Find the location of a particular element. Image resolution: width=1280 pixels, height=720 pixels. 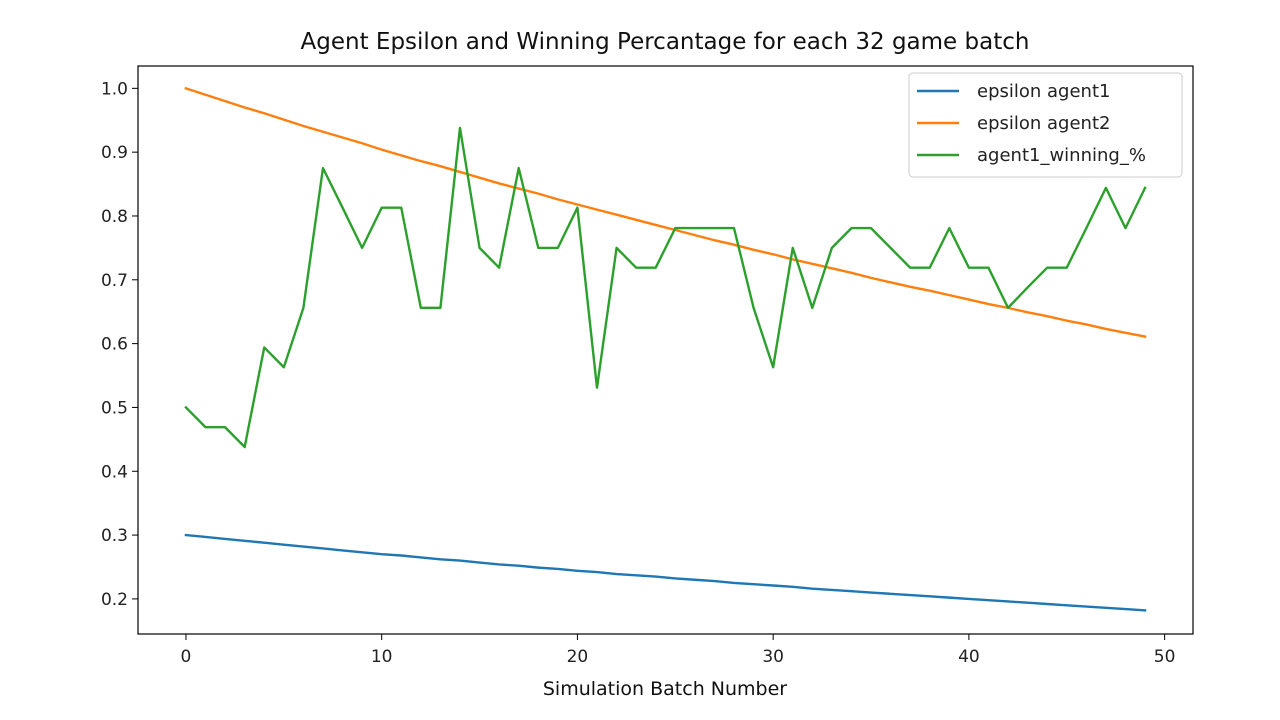

x-tick-label-1: 10 is located at coordinates (382, 657).